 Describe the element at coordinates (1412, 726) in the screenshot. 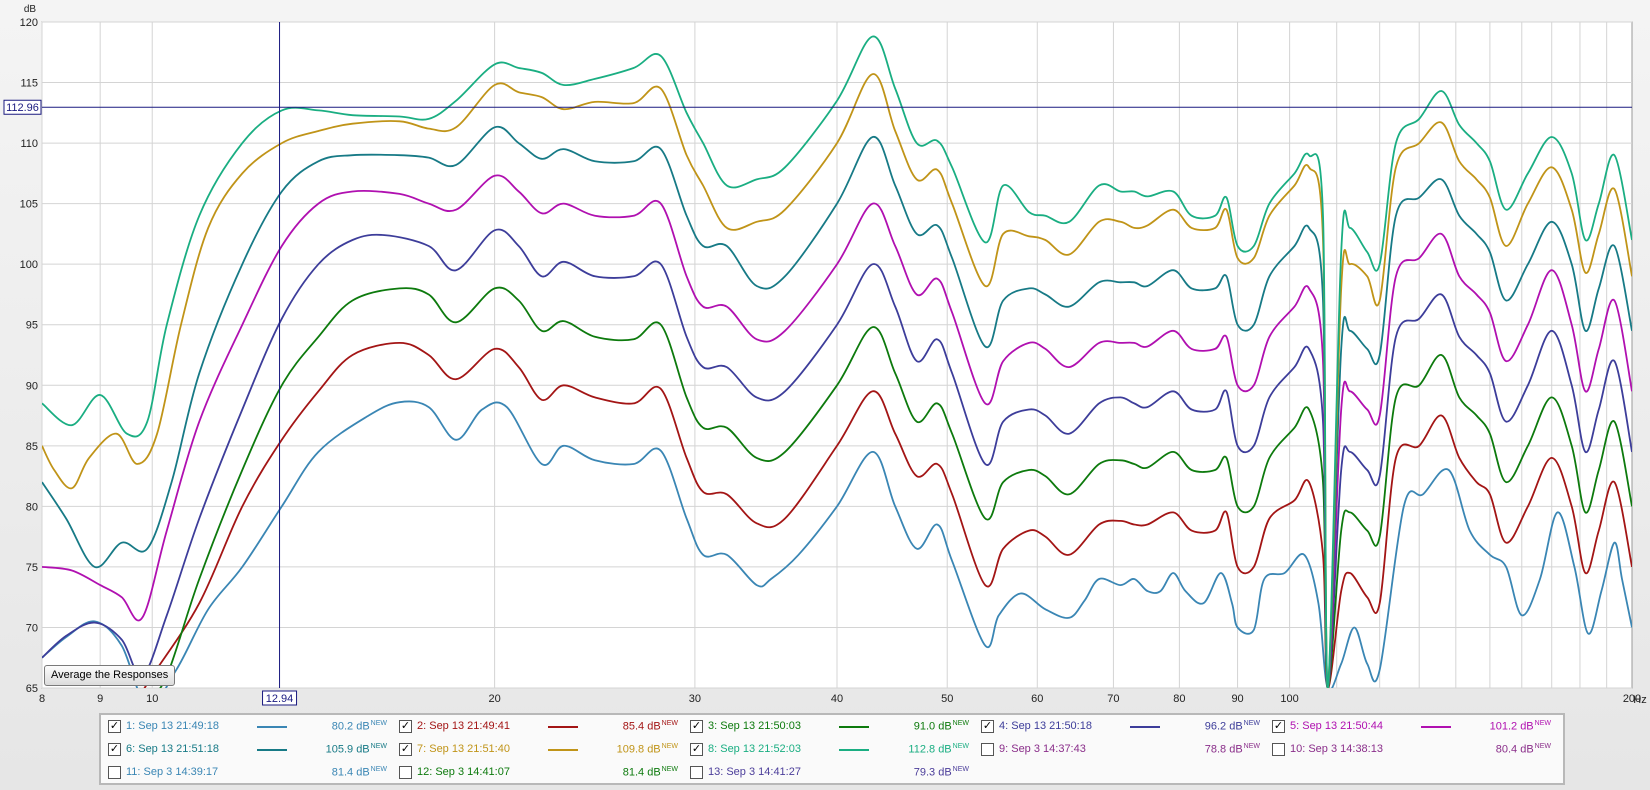

I see `legend-item: ✓ 5: Sep 13 21:50:44 101.2 dBNEW` at that location.